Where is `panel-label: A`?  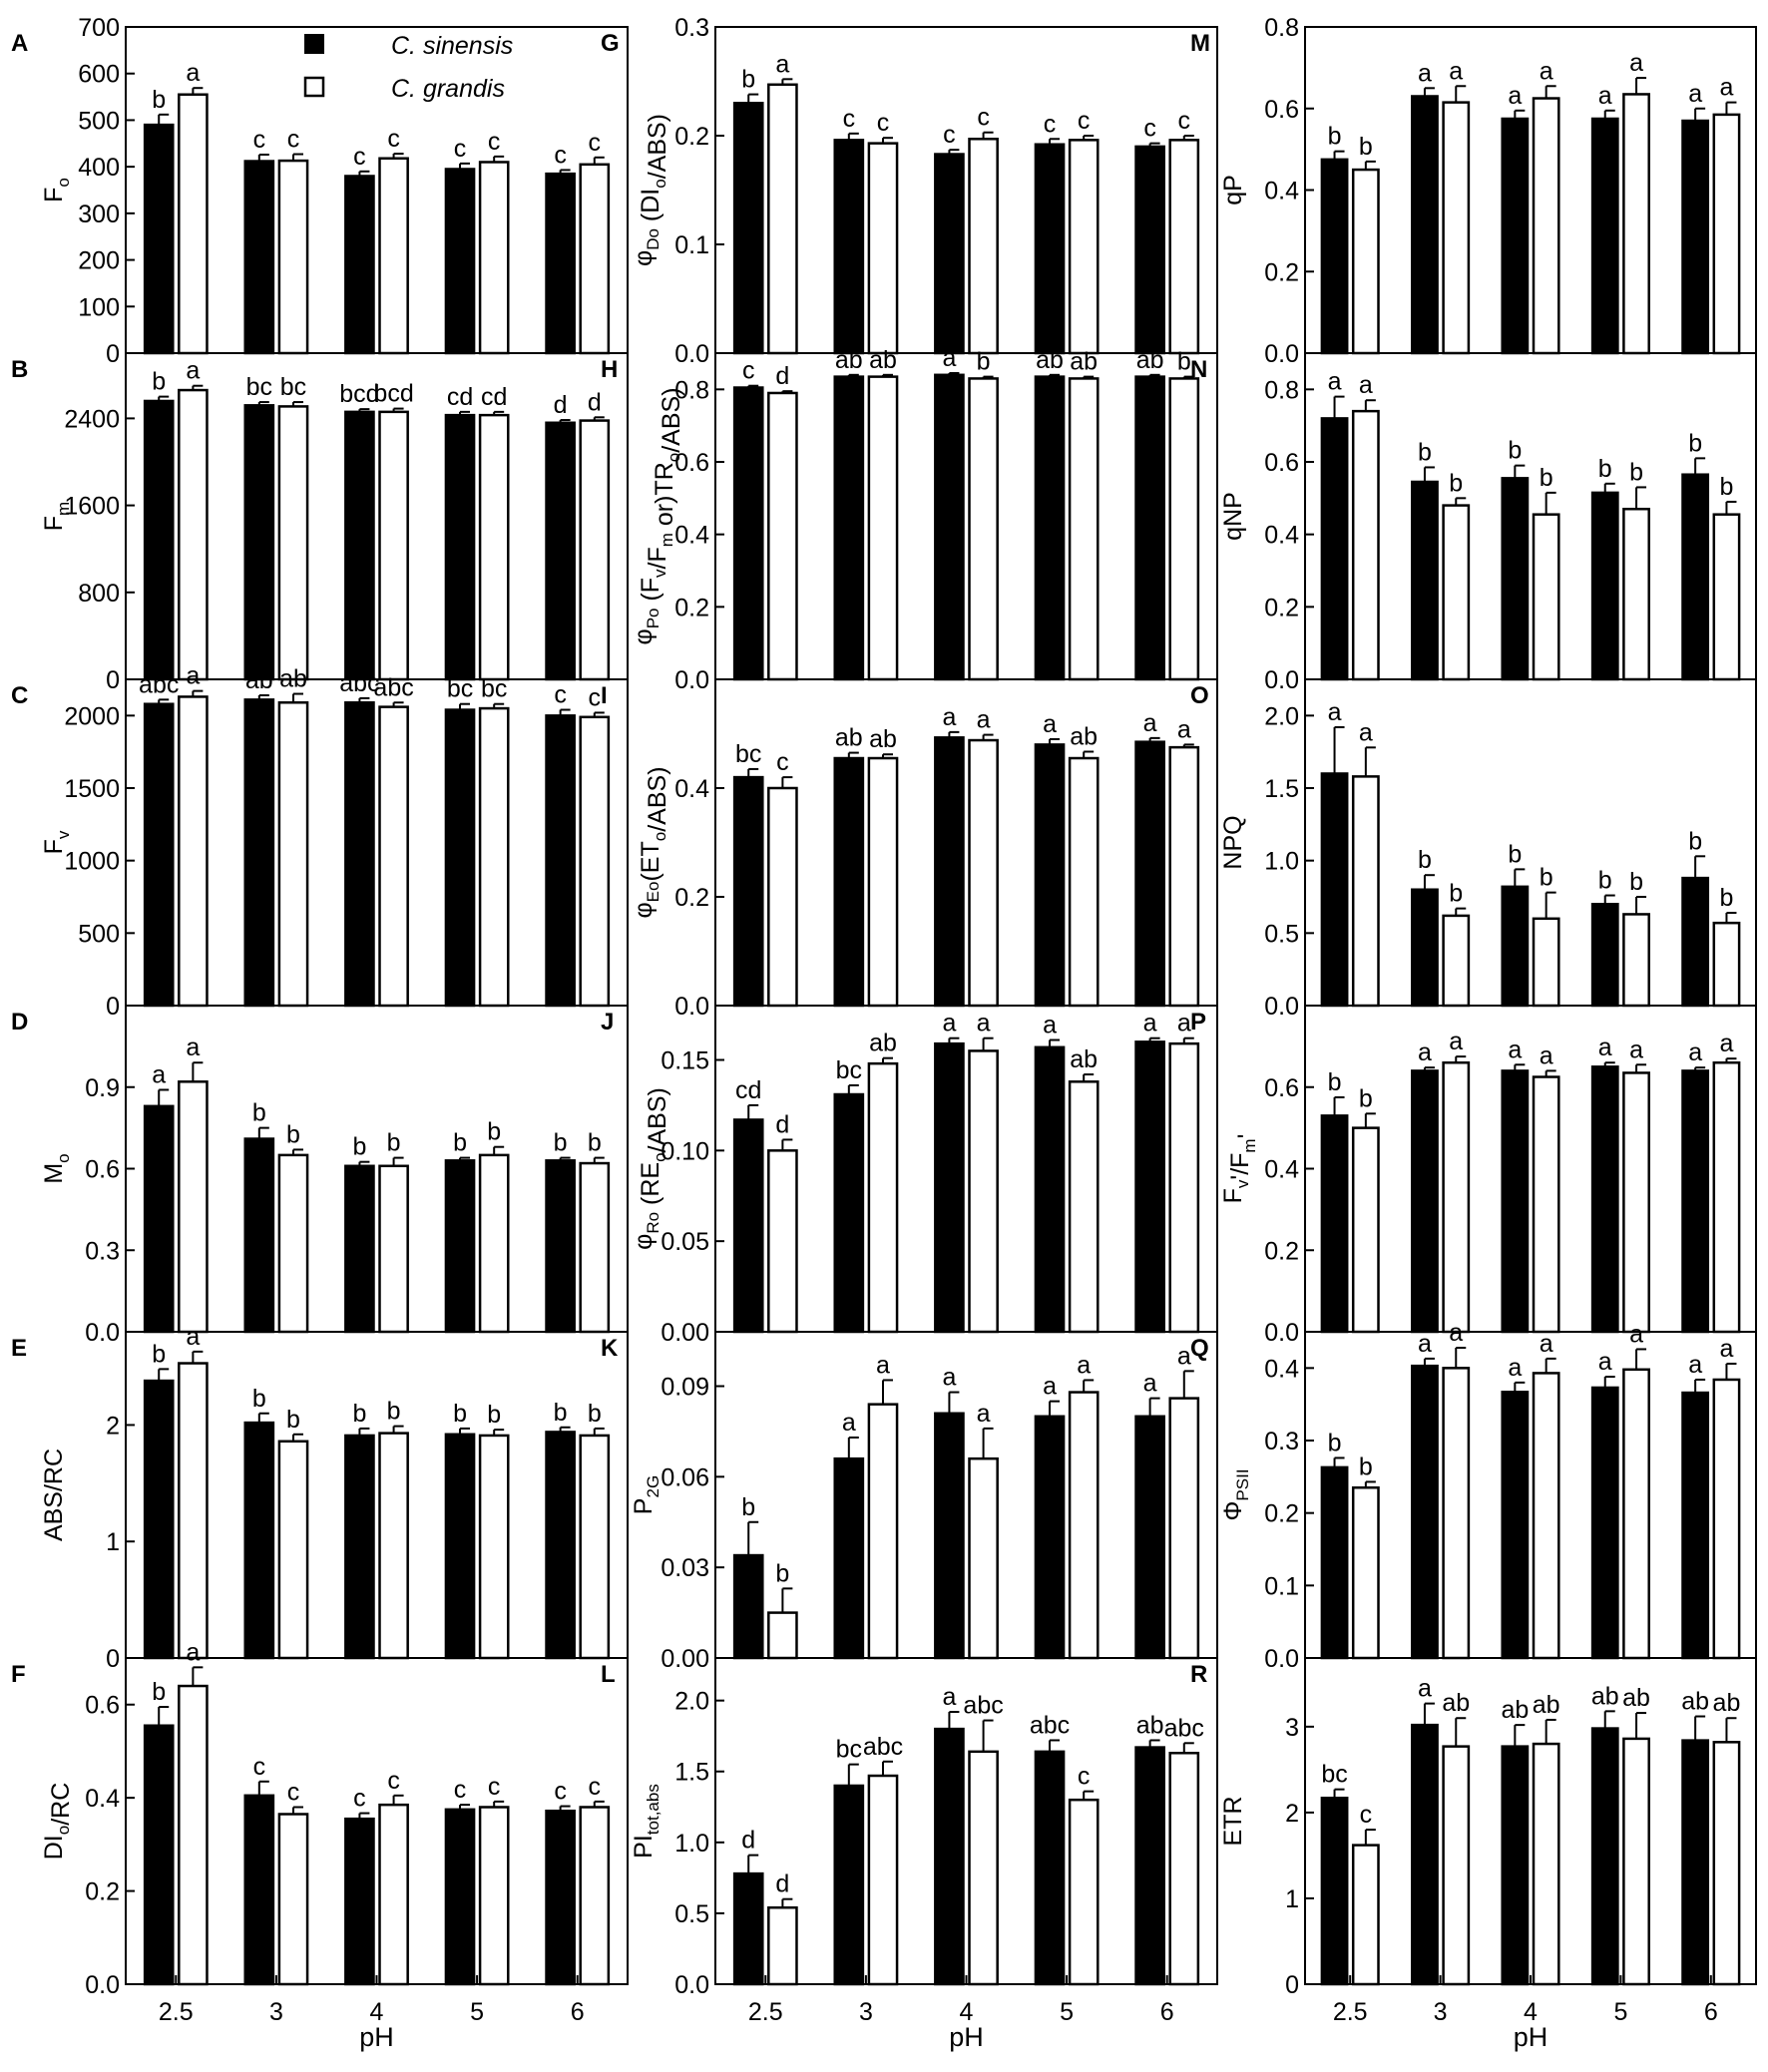 panel-label: A is located at coordinates (19, 43).